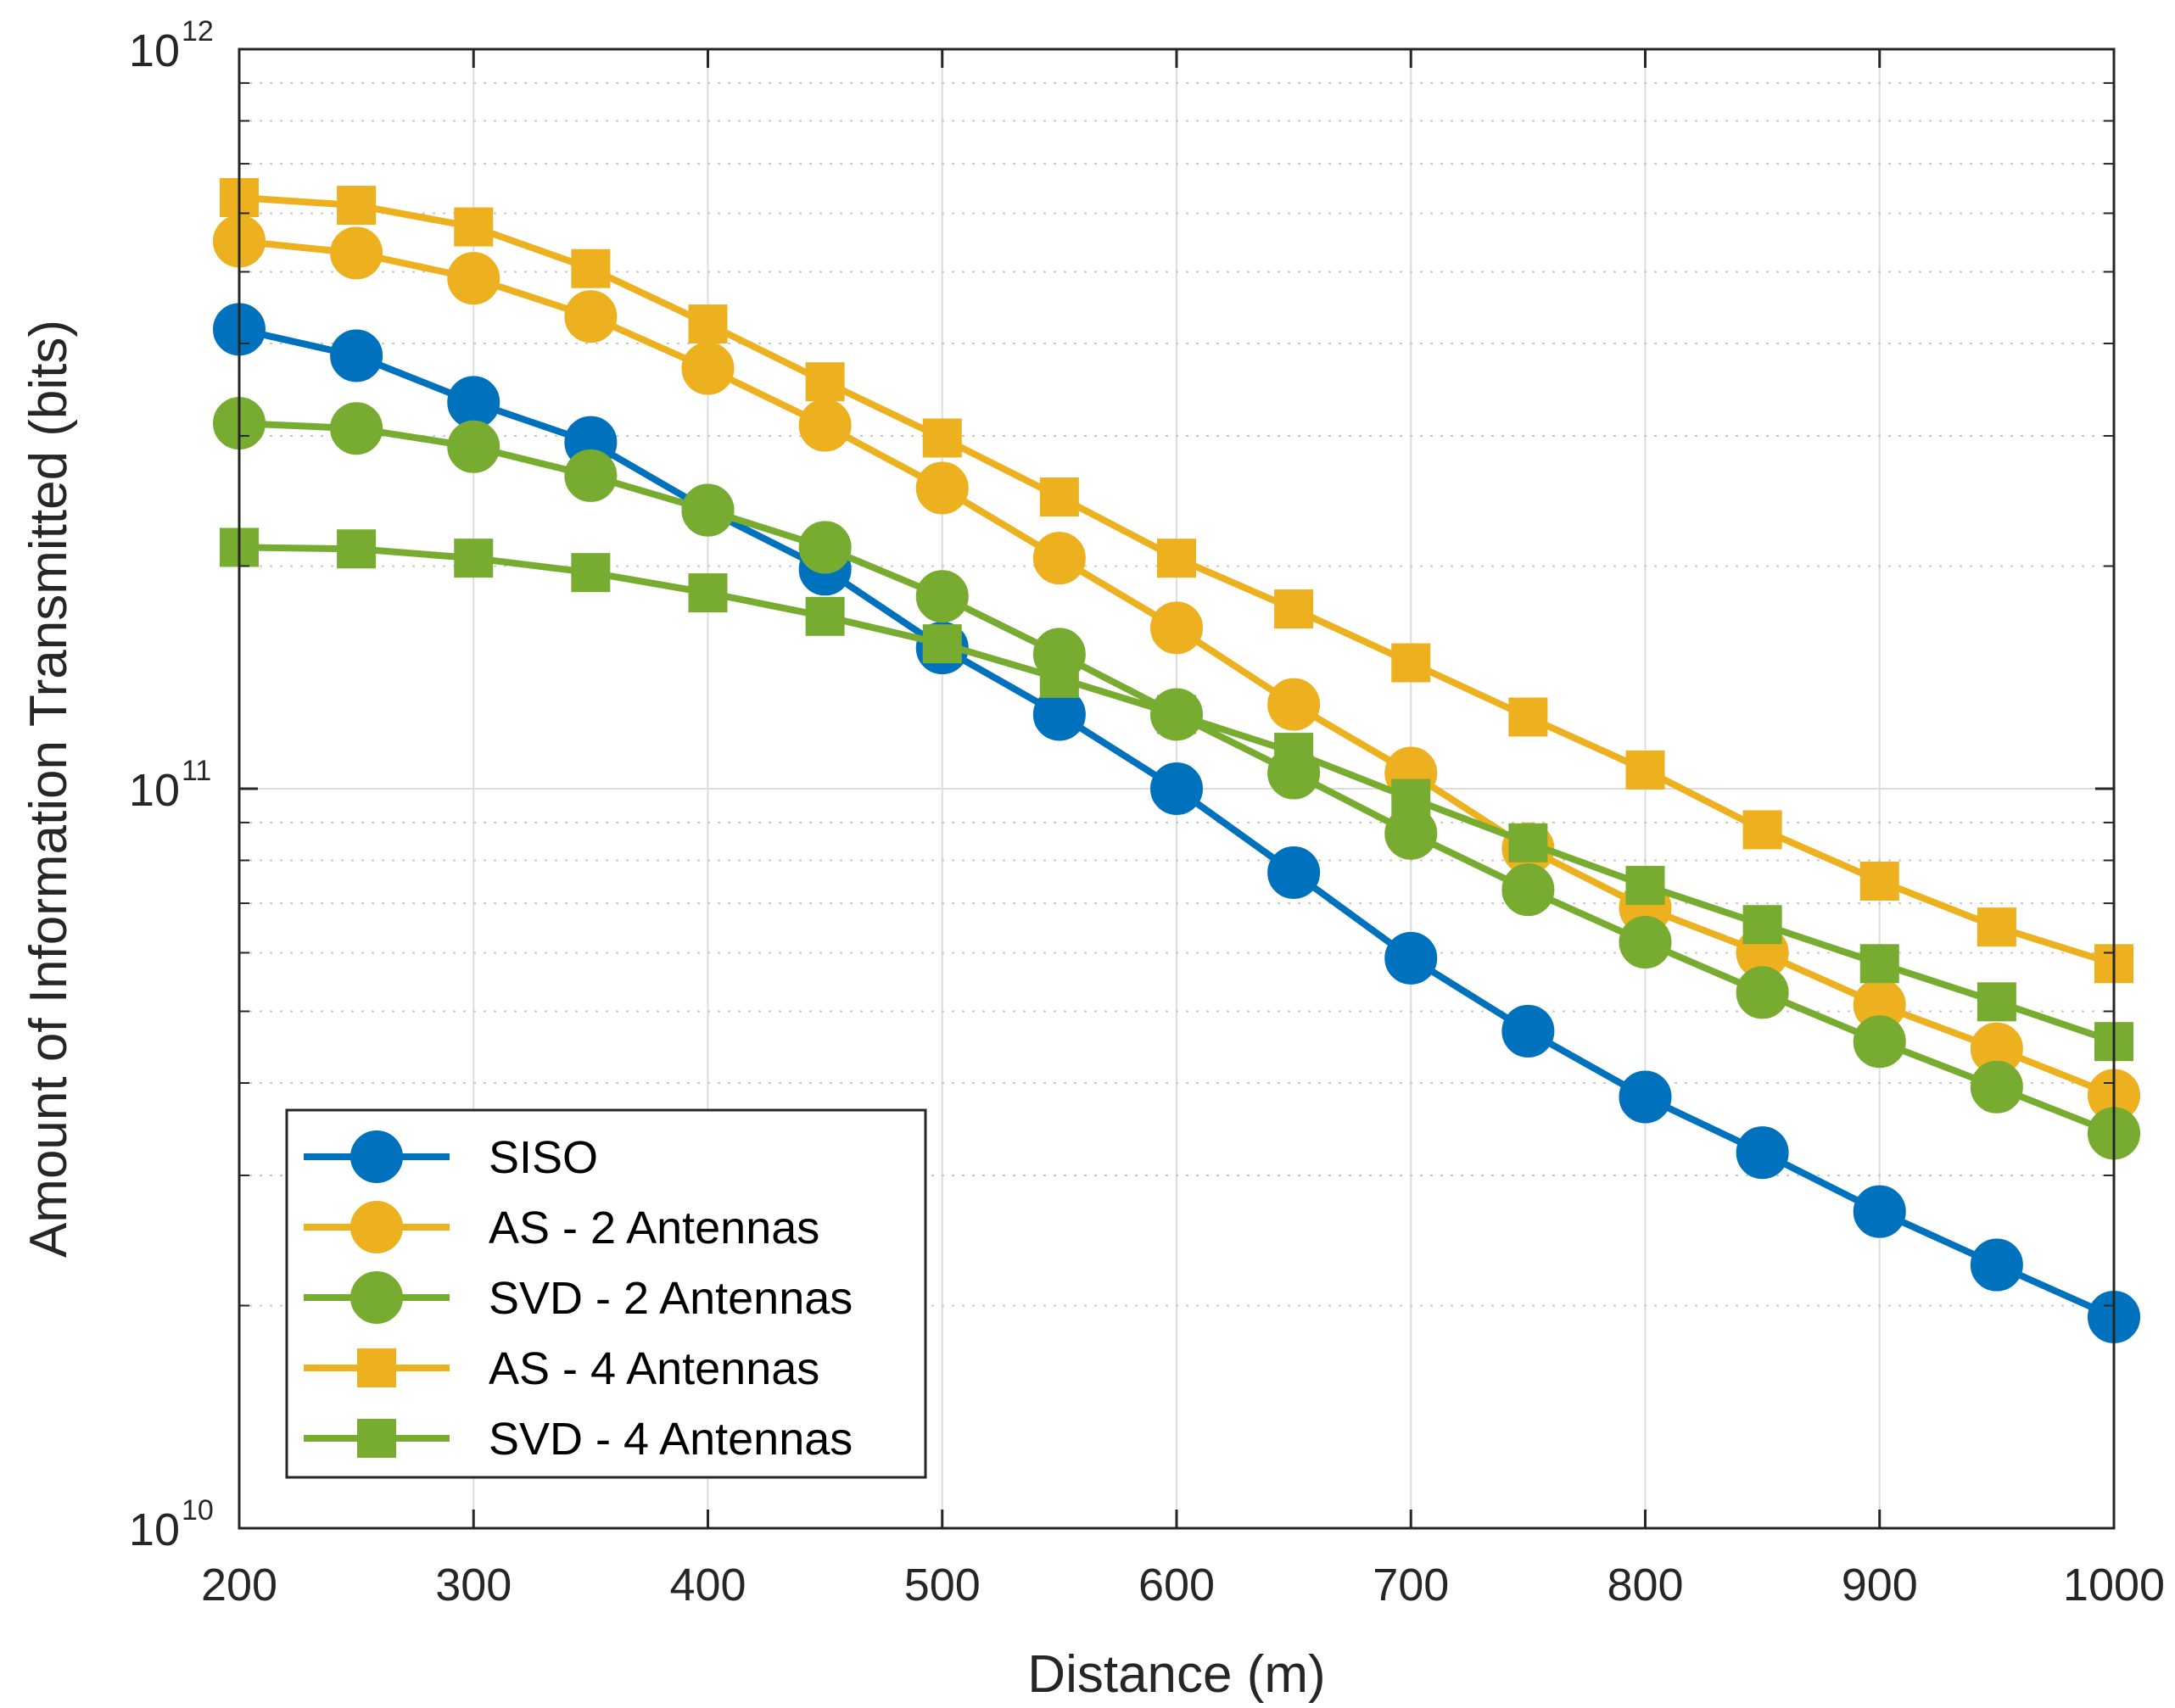  Describe the element at coordinates (1176, 1675) in the screenshot. I see `x-axis-title: Distance (m)` at that location.